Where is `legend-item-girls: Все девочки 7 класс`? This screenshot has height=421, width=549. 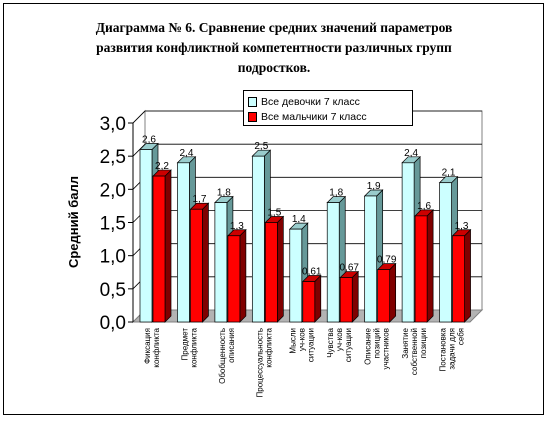 legend-item-girls: Все девочки 7 класс is located at coordinates (304, 102).